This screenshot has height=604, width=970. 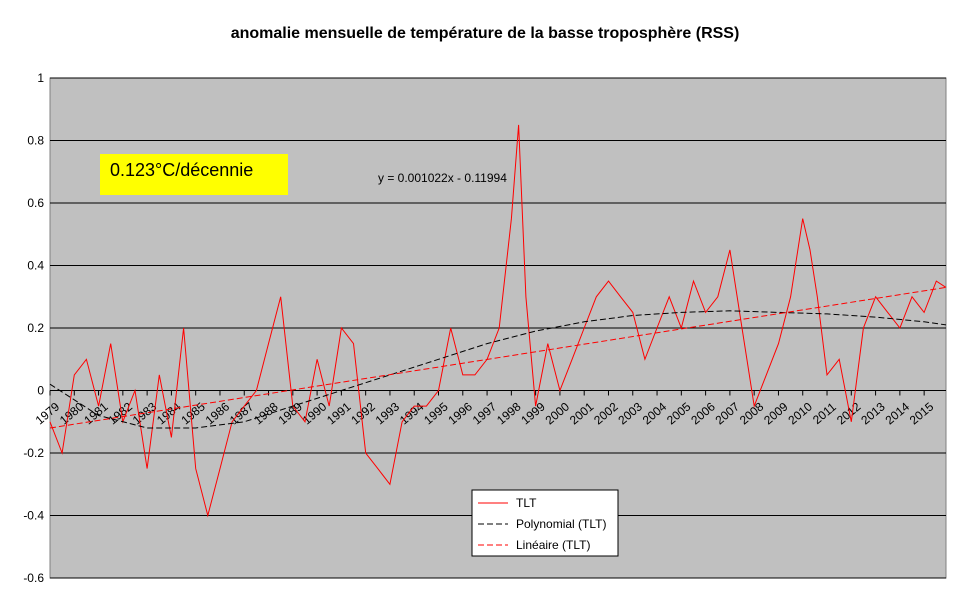 I want to click on y-tick-label: 1, so click(x=40, y=78).